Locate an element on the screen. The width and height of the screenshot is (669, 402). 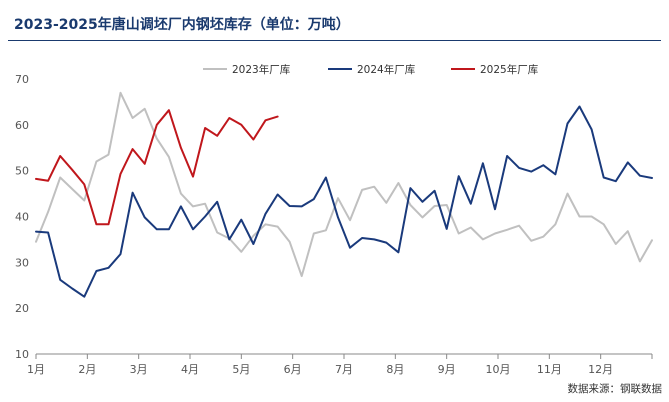
x-tick-label: 4月 is located at coordinates (190, 369).